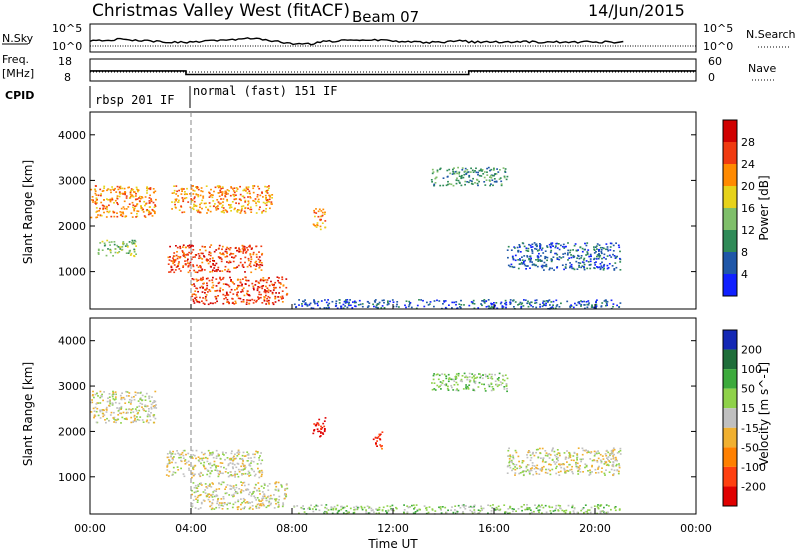  Describe the element at coordinates (748, 408) in the screenshot. I see `velocity-colorbar-tick: 15` at that location.